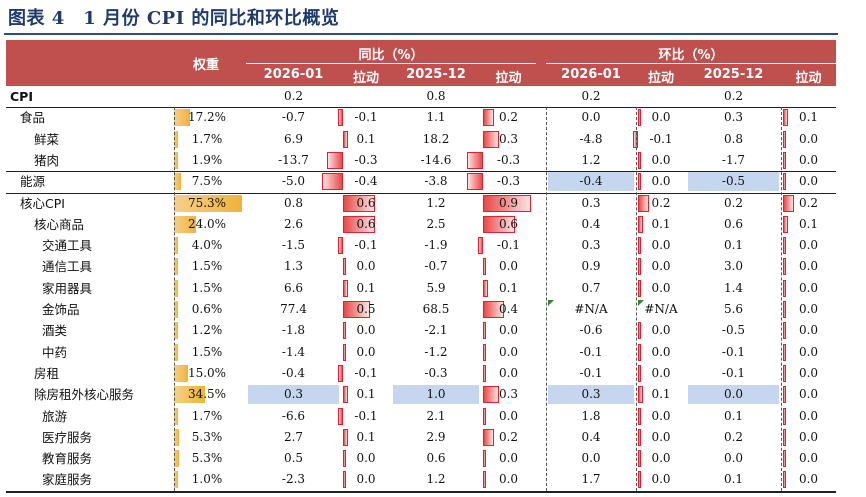 The image size is (866, 497). Describe the element at coordinates (421, 245) in the screenshot. I see `table-row: 交通工具 4.0% -1.5 -0.1 -1.9 -0.1 0.3 0.0 0.1 0.0` at that location.